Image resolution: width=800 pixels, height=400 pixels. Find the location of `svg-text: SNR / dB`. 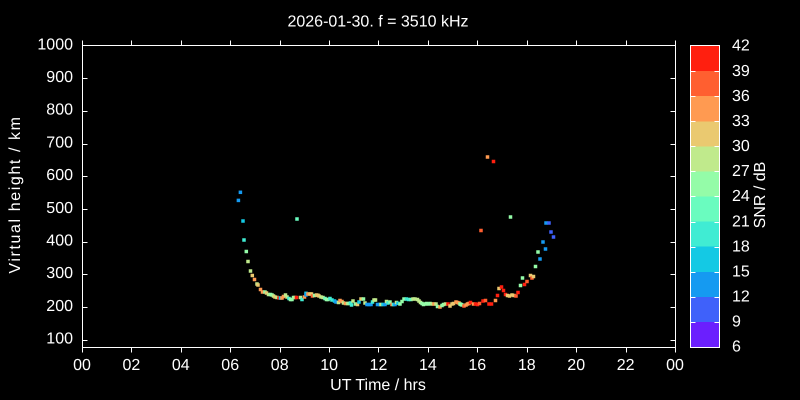

svg-text: SNR / dB is located at coordinates (760, 195).